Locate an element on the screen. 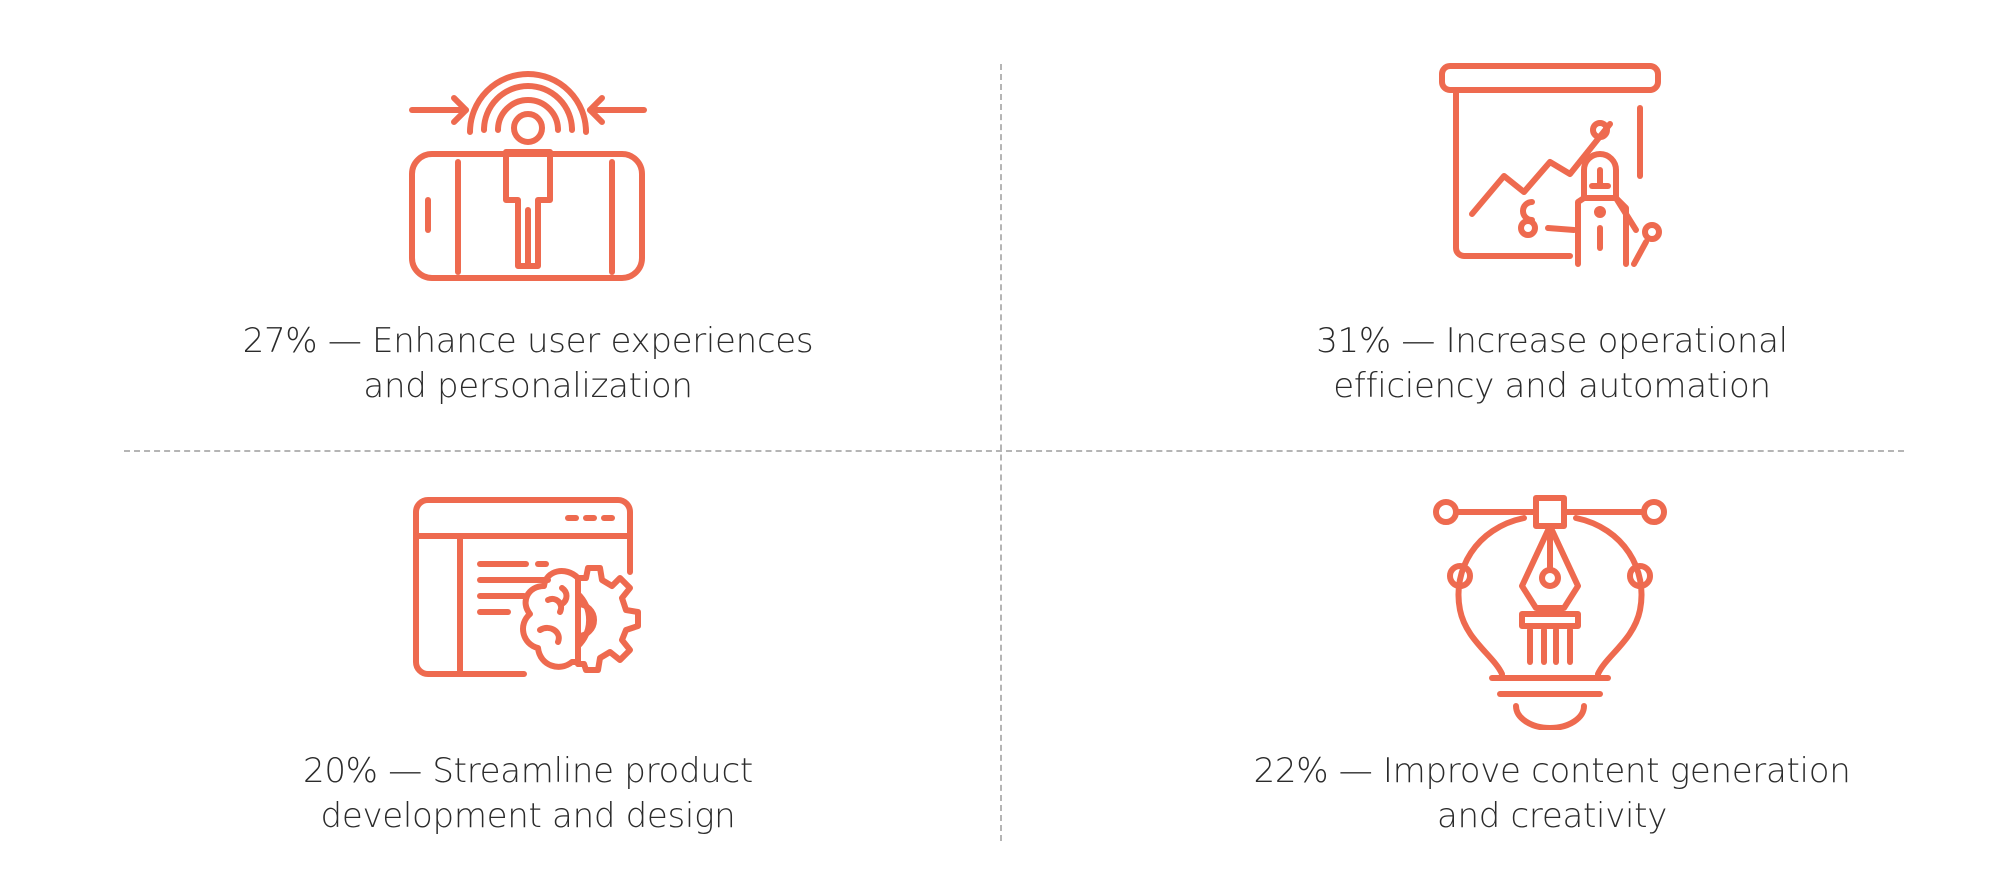 This screenshot has height=882, width=2000. vertical-divider is located at coordinates (1001, 452).